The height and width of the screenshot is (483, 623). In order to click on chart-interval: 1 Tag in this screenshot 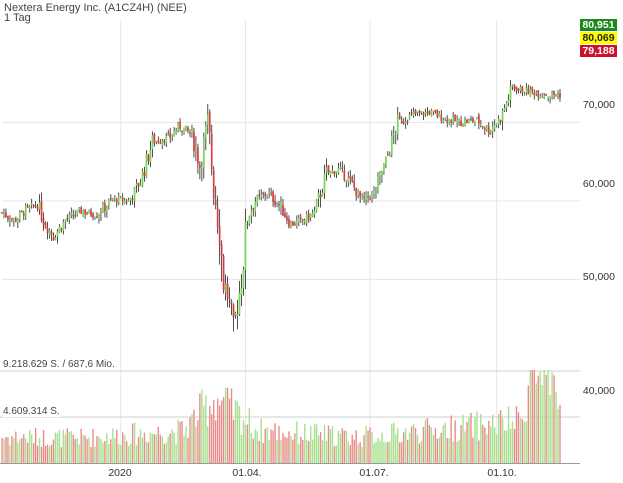, I will do `click(17, 18)`.